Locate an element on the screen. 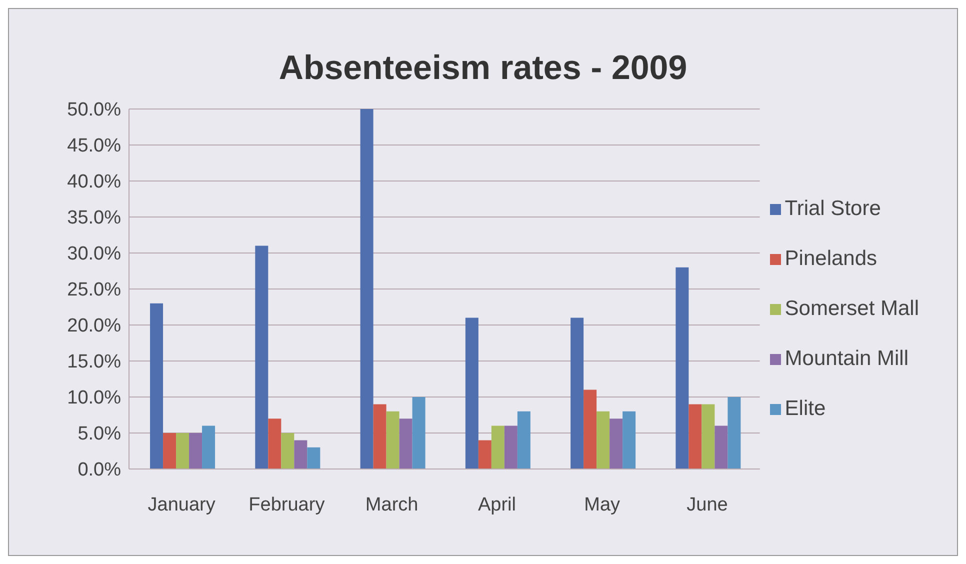 The height and width of the screenshot is (564, 966). legend-label: Trial Store is located at coordinates (832, 208).